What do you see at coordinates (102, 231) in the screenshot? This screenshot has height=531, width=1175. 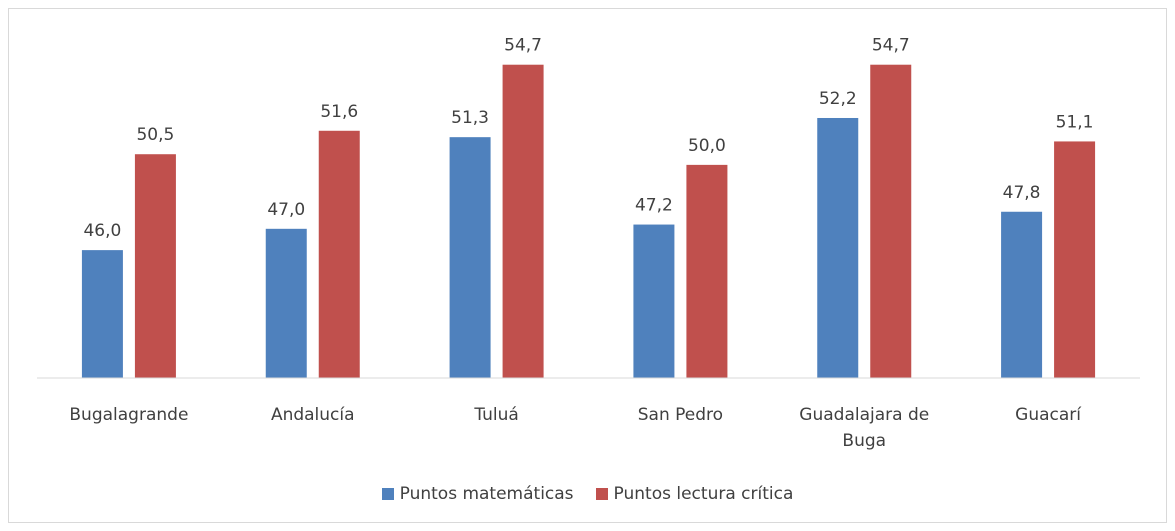 I see `value-label: 46,0` at bounding box center [102, 231].